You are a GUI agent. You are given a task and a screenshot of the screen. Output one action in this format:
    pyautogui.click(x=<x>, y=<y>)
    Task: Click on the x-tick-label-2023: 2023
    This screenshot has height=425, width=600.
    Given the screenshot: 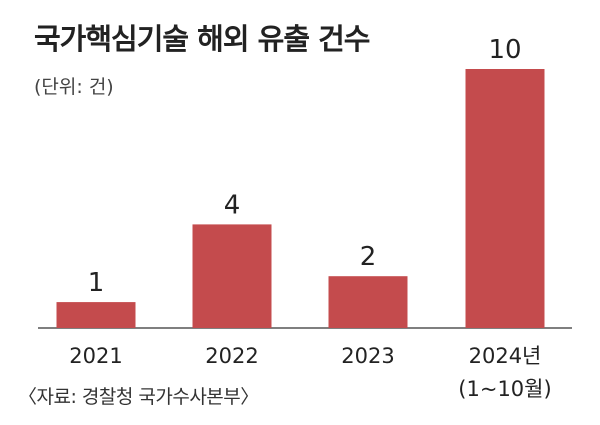 What is the action you would take?
    pyautogui.click(x=367, y=356)
    